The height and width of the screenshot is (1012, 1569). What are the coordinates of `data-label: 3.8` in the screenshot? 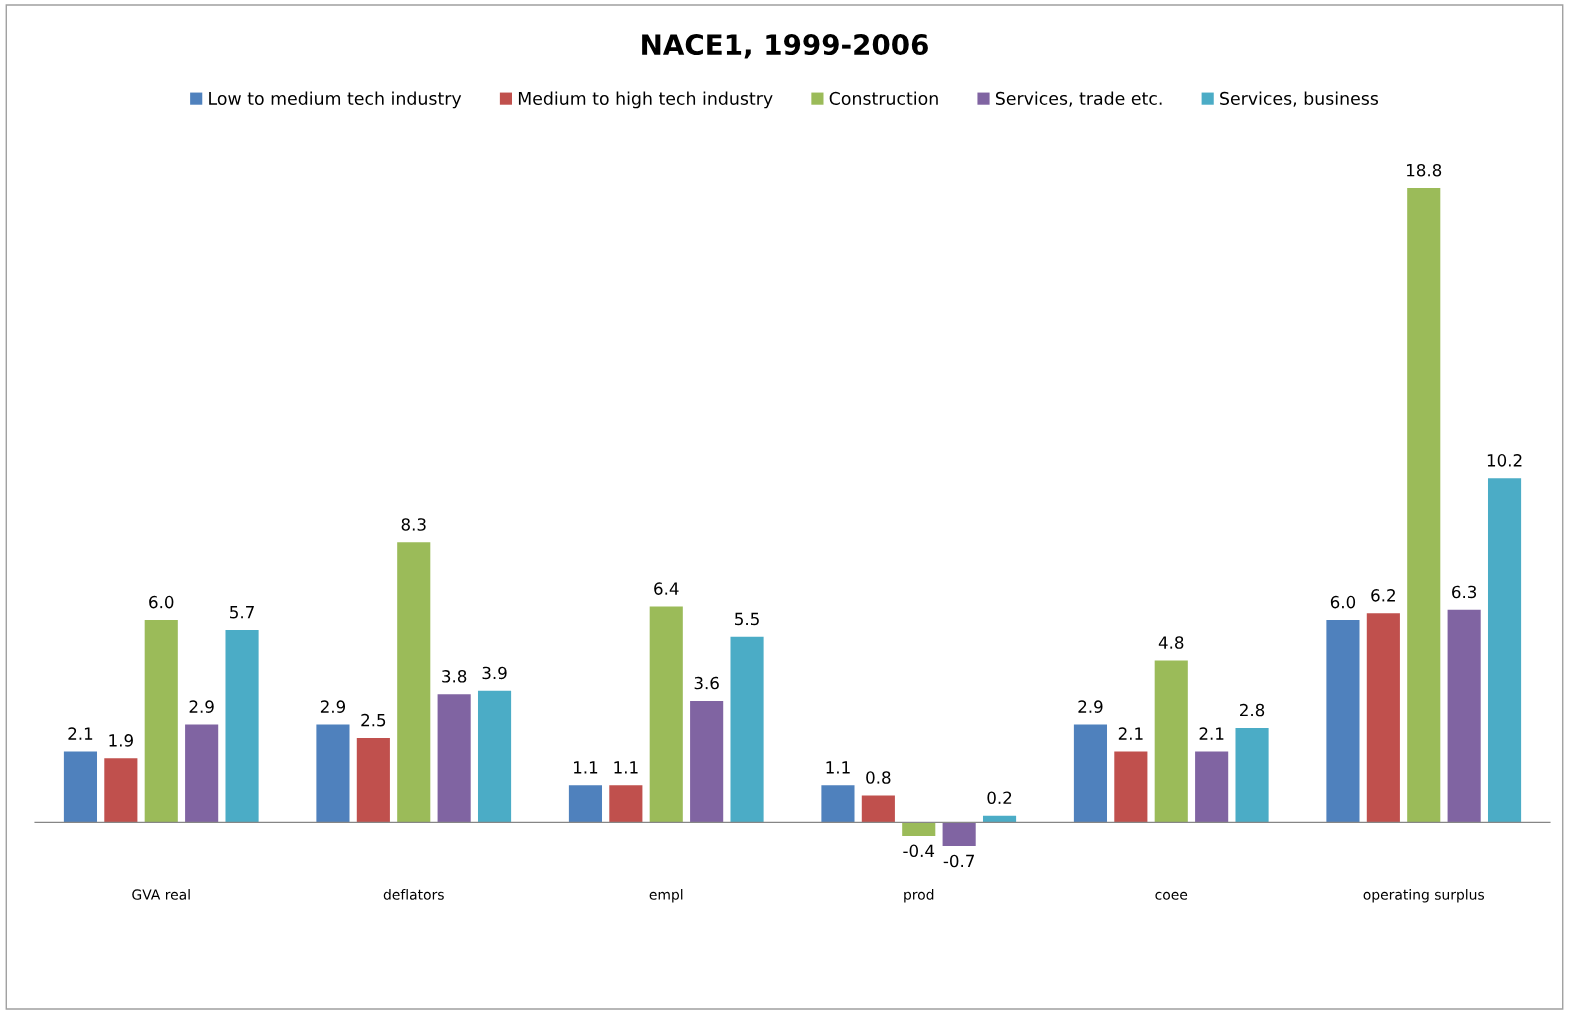 It's located at (454, 676).